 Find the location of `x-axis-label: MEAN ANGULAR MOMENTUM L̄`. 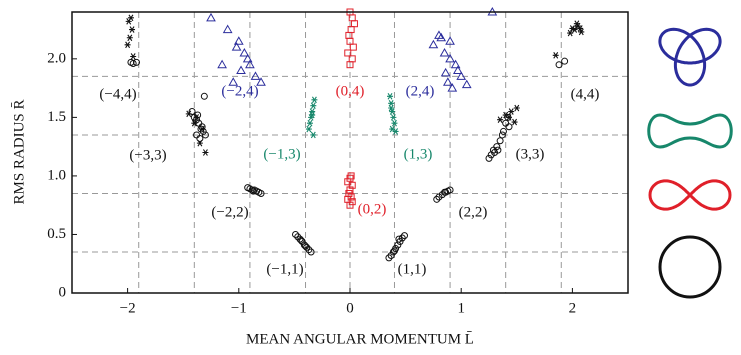

x-axis-label: MEAN ANGULAR MOMENTUM L̄ is located at coordinates (360, 339).